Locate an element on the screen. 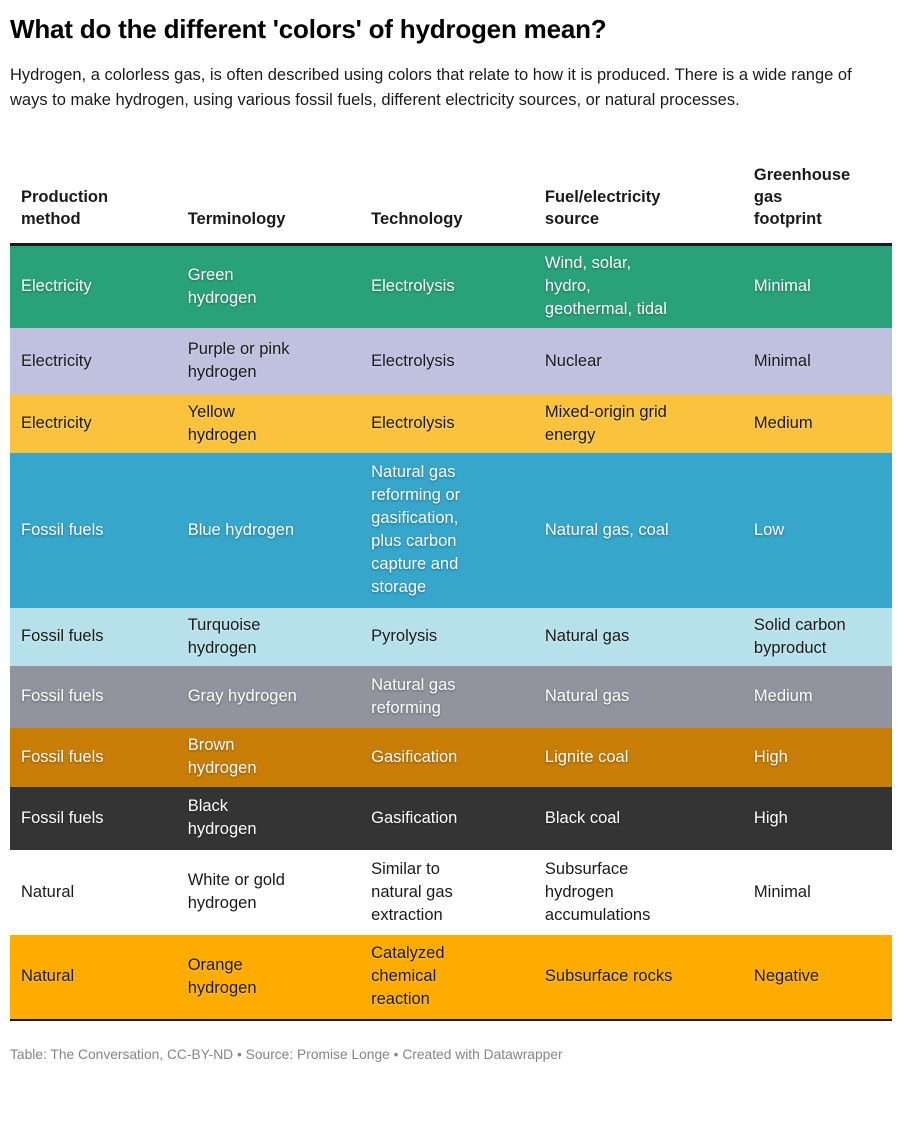 Image resolution: width=900 pixels, height=1124 pixels. table-cell-technology: Similar to natural gas extraction is located at coordinates (412, 891).